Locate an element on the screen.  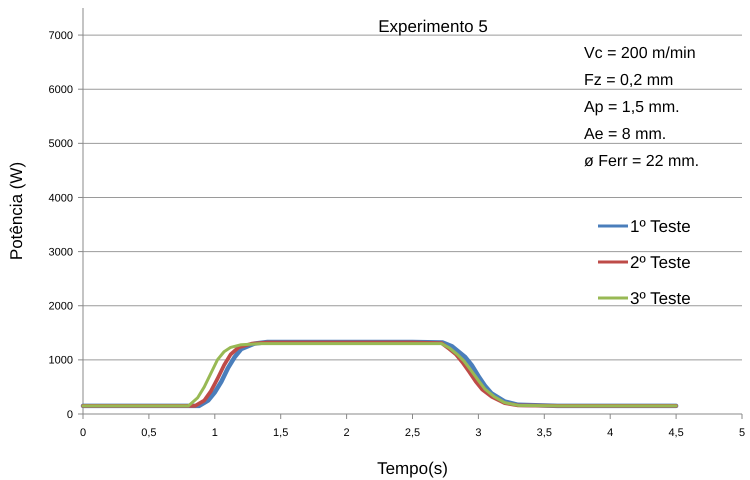
x-tick-label: 0 is located at coordinates (83, 433).